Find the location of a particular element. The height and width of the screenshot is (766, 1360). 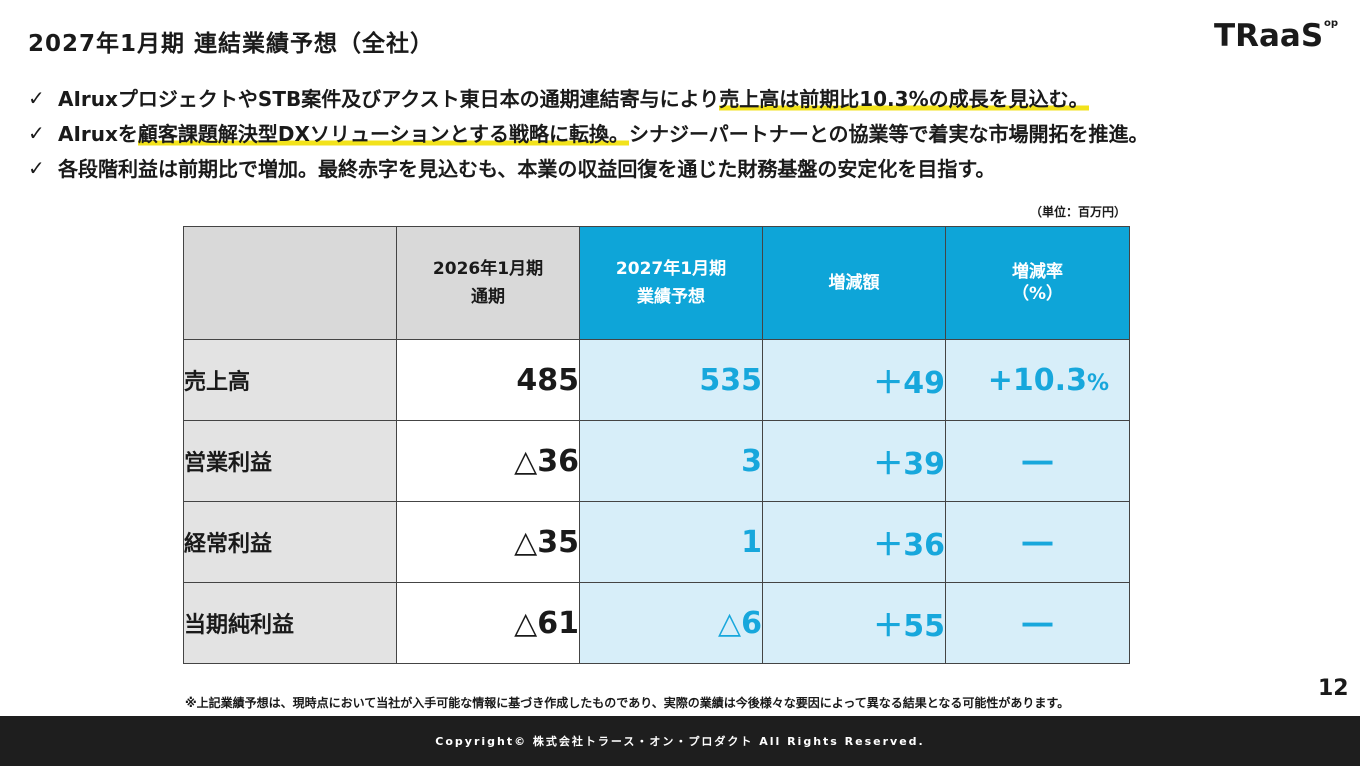

row-label: 営業利益 is located at coordinates (290, 461).